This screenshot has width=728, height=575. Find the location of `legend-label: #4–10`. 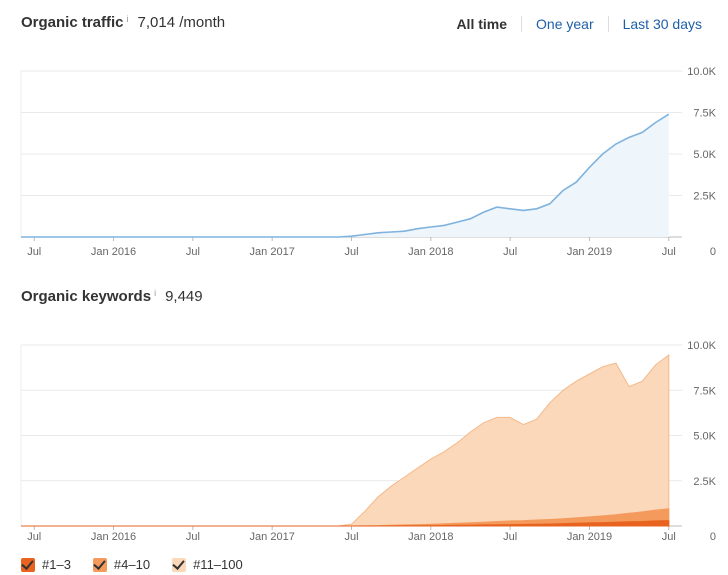

legend-label: #4–10 is located at coordinates (132, 564).